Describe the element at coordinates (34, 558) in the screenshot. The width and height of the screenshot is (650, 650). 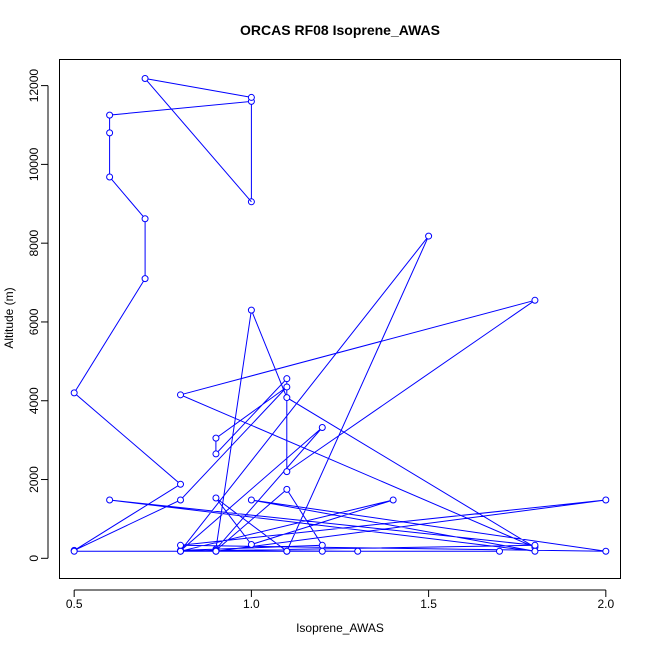
I see `y-tick-label: 0` at that location.